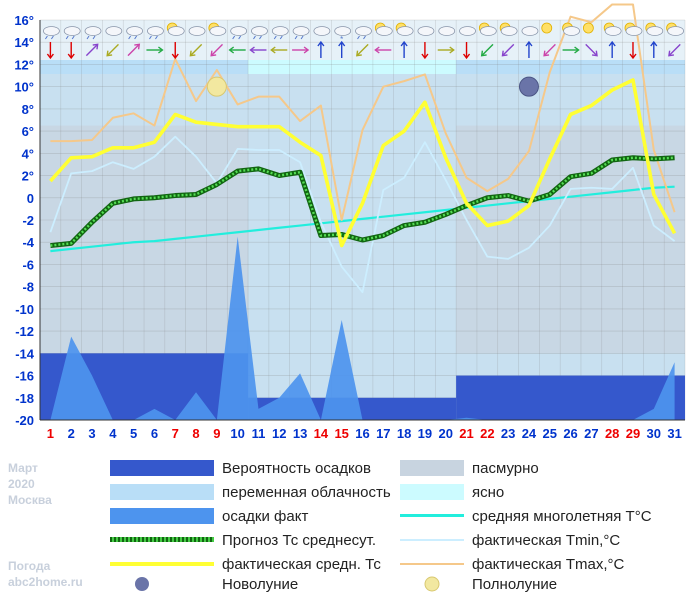  Describe the element at coordinates (91, 433) in the screenshot. I see `x-tick-label: 3` at that location.